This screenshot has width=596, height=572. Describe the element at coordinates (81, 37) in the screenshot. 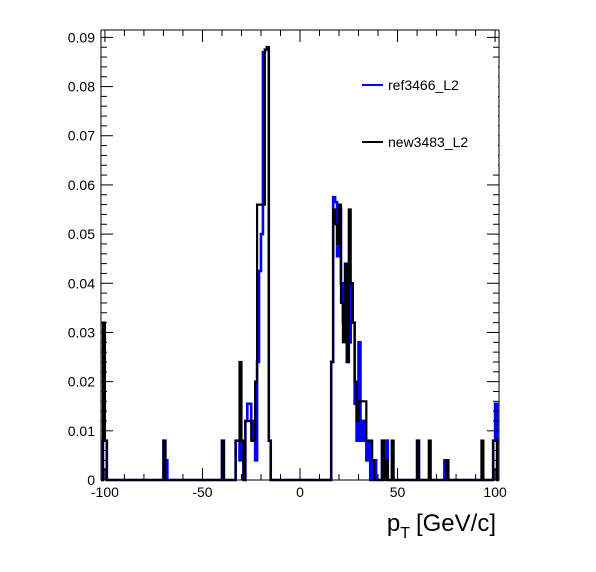

I see `y-tick-label: 0.09` at that location.